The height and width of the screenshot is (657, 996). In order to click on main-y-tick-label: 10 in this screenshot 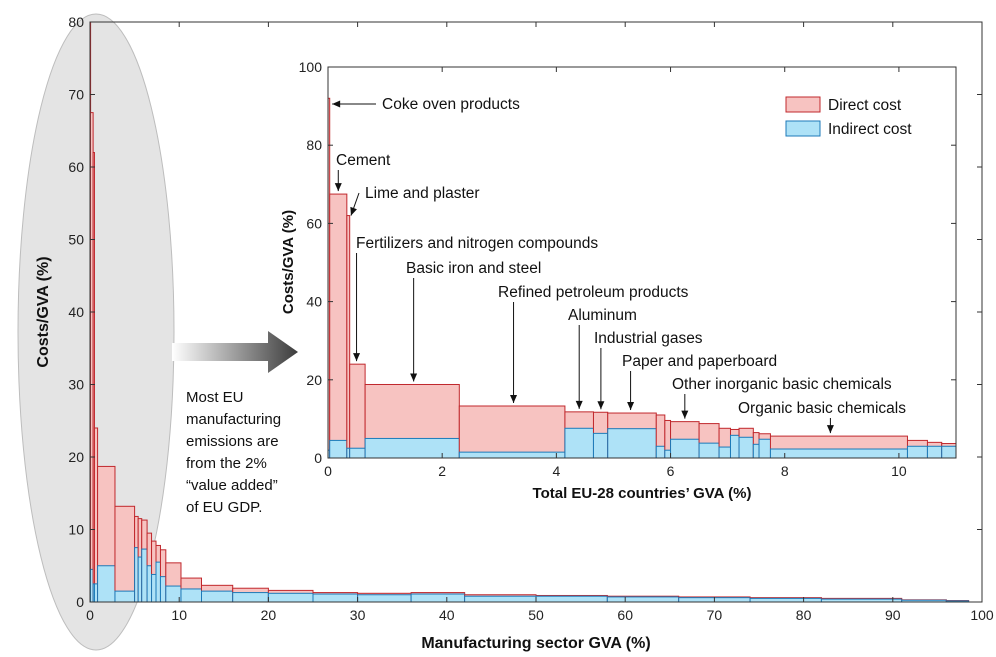, I will do `click(76, 530)`.